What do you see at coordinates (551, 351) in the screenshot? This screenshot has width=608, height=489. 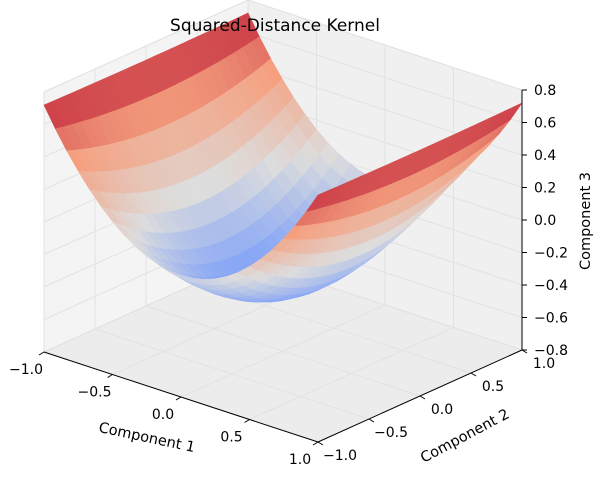 I see `z-tick-label: −0.8` at bounding box center [551, 351].